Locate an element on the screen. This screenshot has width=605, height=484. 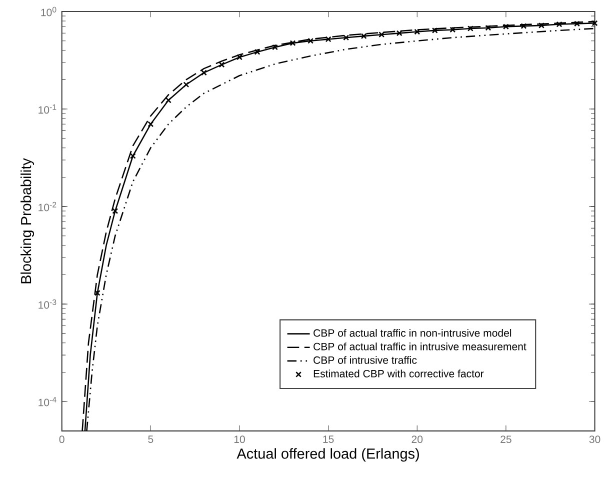
x-tick-label: 0 is located at coordinates (61, 440).